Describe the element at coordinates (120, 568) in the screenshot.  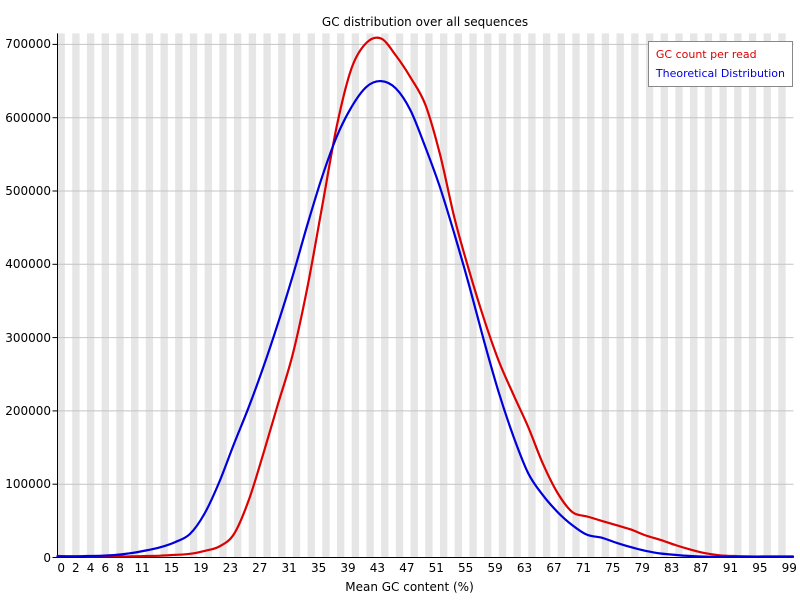
I see `x-axis-tick-label: 8` at that location.